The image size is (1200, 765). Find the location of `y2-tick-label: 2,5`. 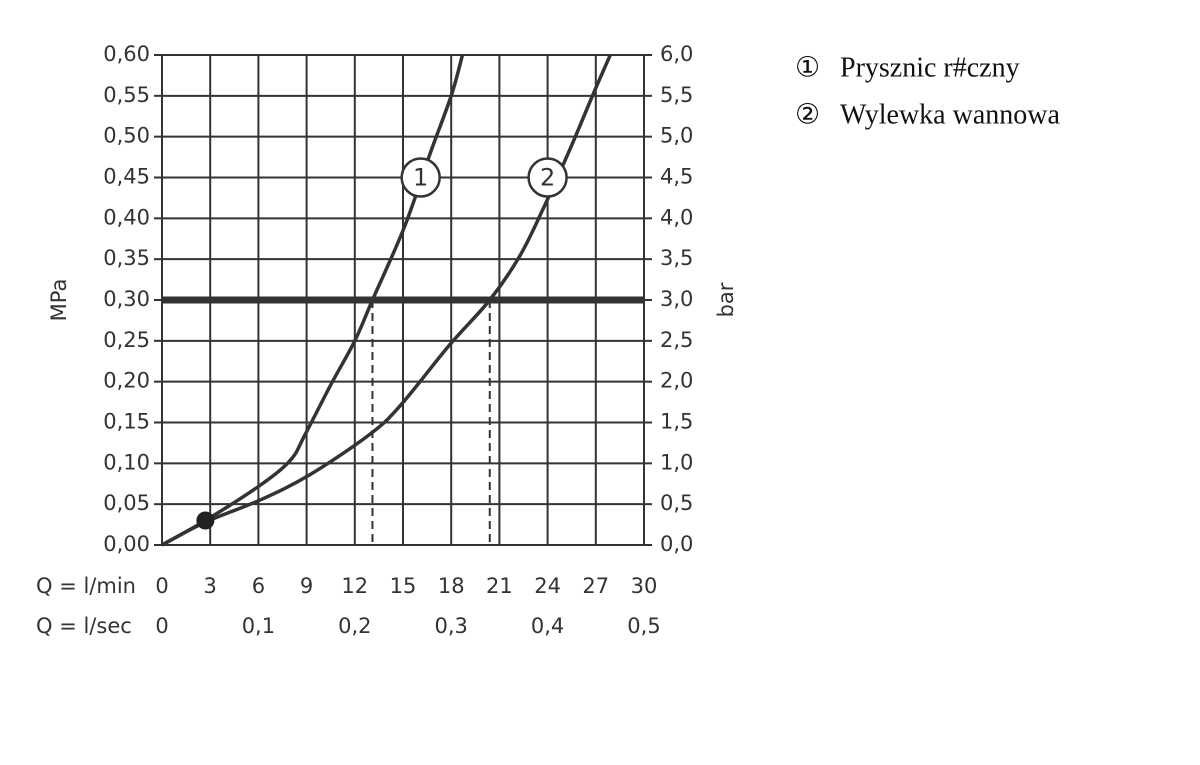

y2-tick-label: 2,5 is located at coordinates (676, 340).